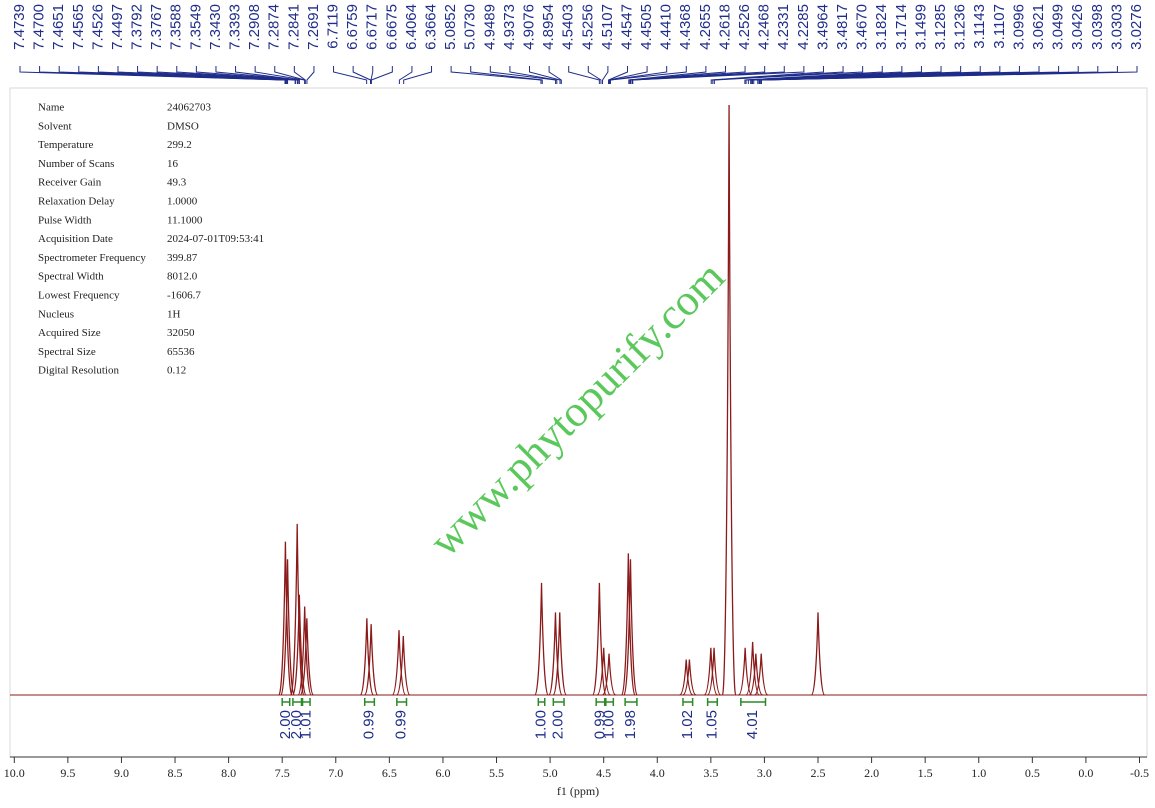 This screenshot has width=1155, height=808. What do you see at coordinates (1077, 27) in the screenshot?
I see `peak-label: 3.0426` at bounding box center [1077, 27].